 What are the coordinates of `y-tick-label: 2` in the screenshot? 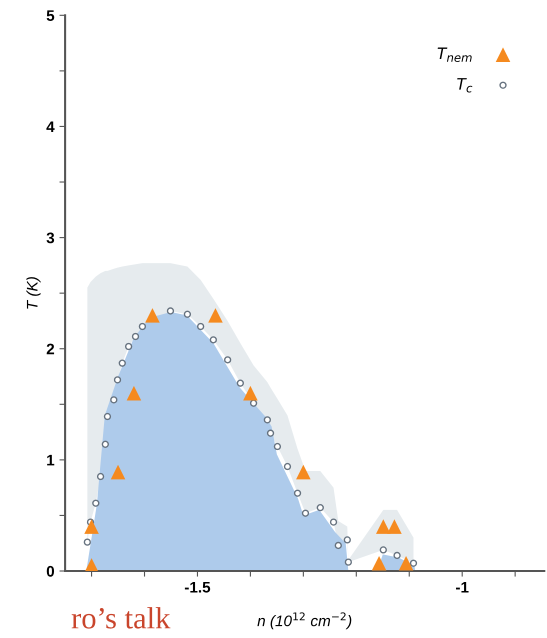 It's located at (50, 349).